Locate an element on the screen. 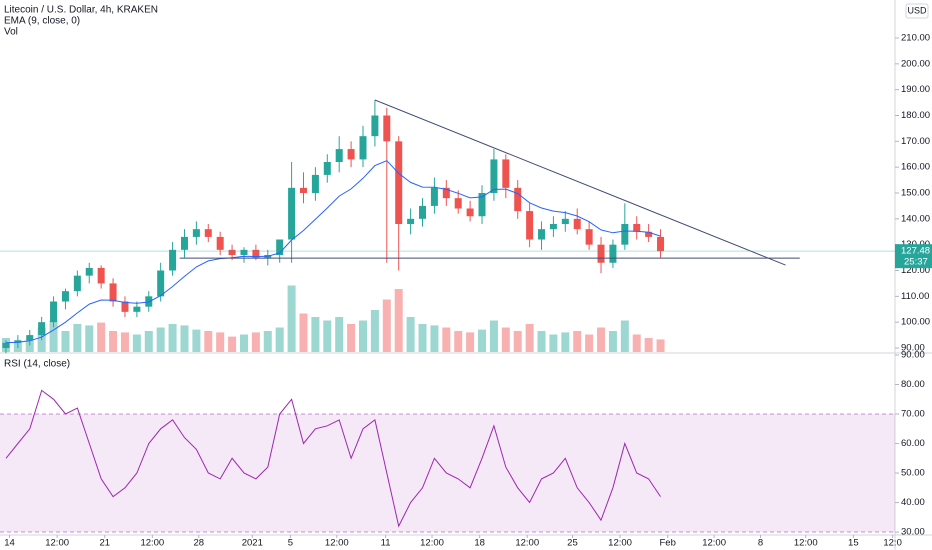 Image resolution: width=932 pixels, height=550 pixels. rsi-label: RSI (14, close) is located at coordinates (37, 364).